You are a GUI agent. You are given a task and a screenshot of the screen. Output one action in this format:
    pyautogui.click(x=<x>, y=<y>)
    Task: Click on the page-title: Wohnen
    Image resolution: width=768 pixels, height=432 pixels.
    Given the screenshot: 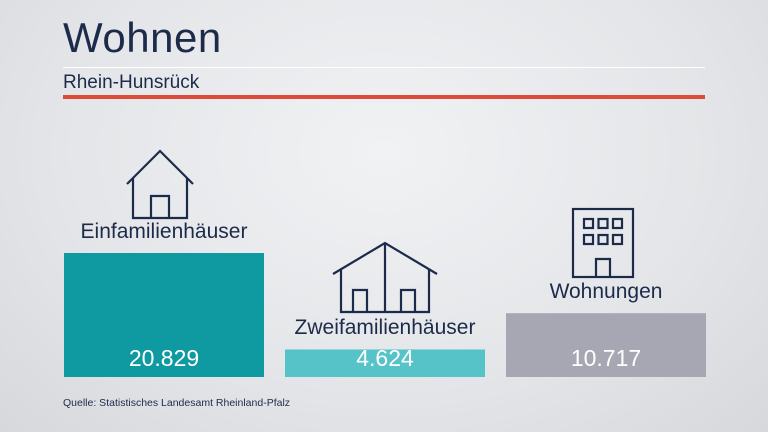 What is the action you would take?
    pyautogui.click(x=142, y=37)
    